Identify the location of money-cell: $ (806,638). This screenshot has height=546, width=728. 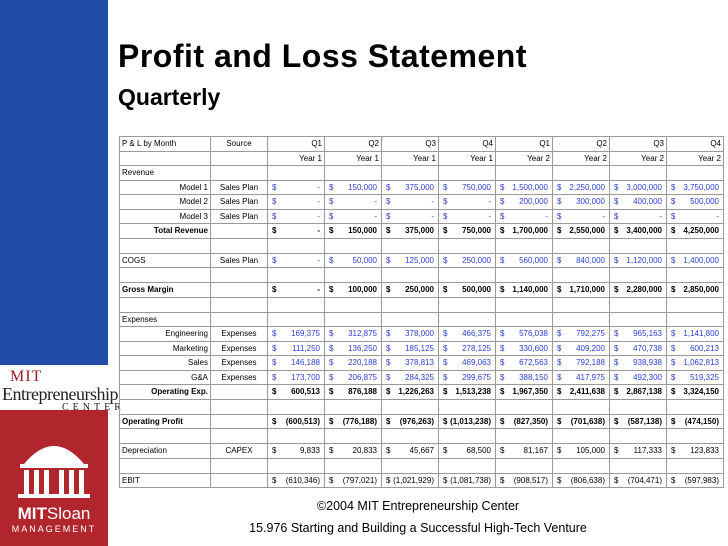
(581, 480).